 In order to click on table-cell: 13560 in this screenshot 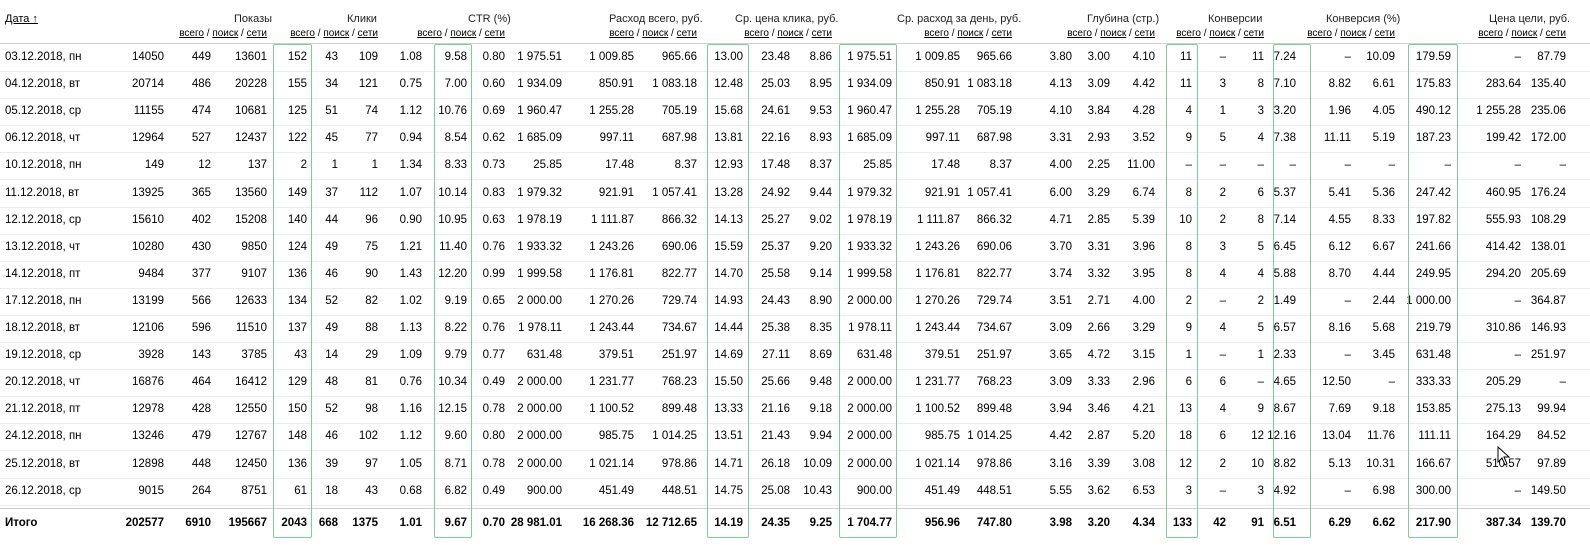, I will do `click(251, 192)`.